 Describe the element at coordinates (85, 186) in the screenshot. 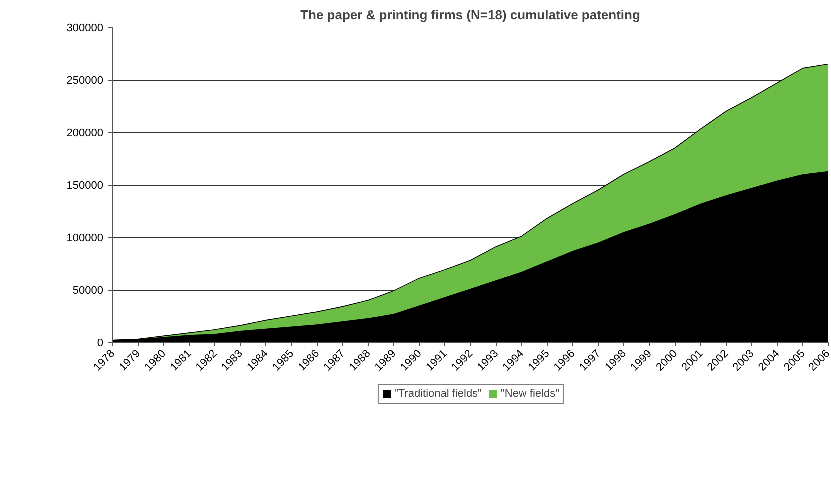

I see `y-tick-label: 150000` at that location.